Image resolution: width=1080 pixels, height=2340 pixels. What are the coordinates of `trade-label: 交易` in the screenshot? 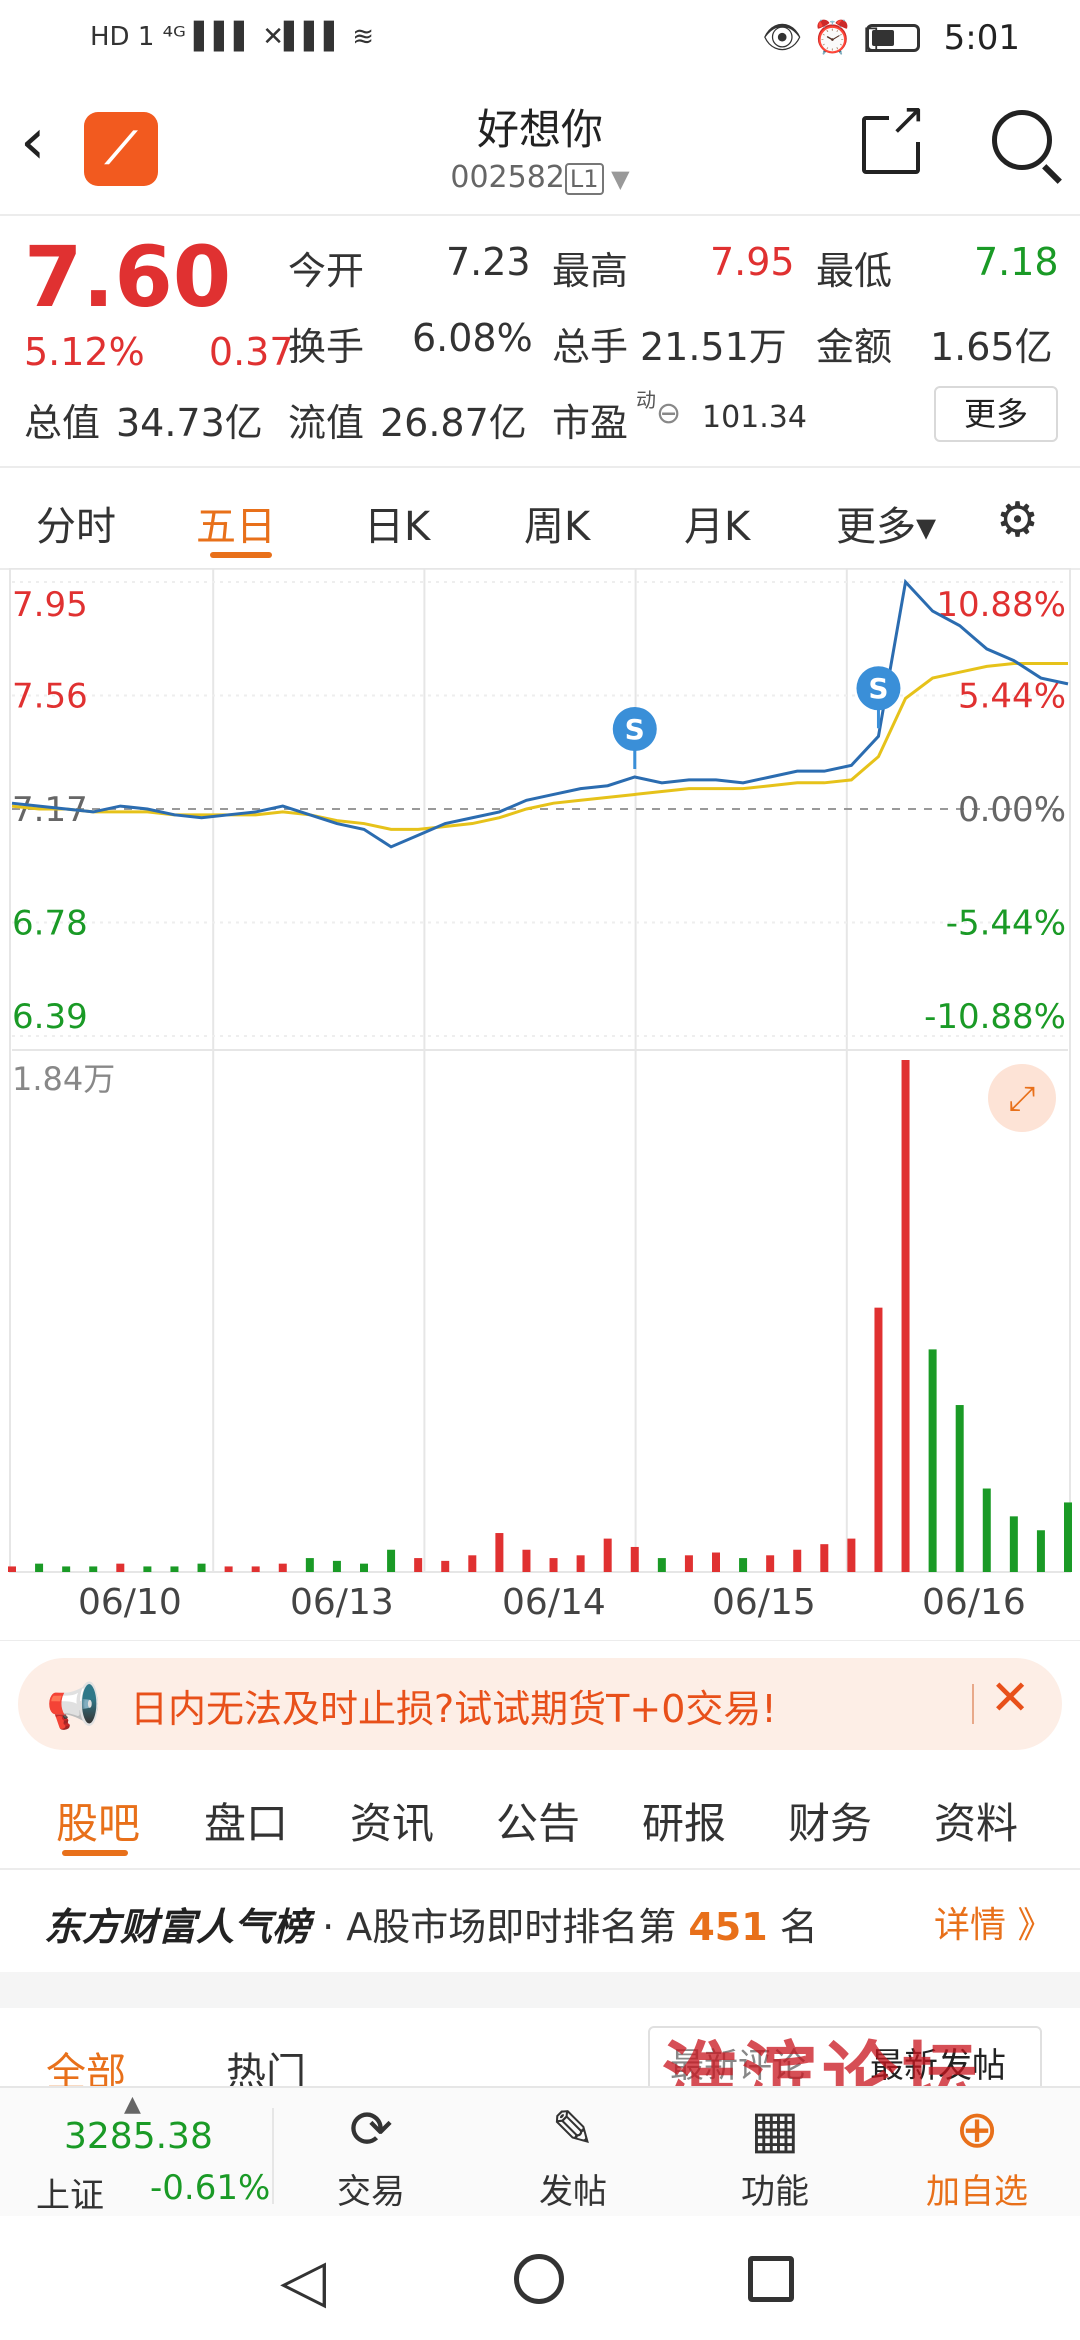 It's located at (371, 2192).